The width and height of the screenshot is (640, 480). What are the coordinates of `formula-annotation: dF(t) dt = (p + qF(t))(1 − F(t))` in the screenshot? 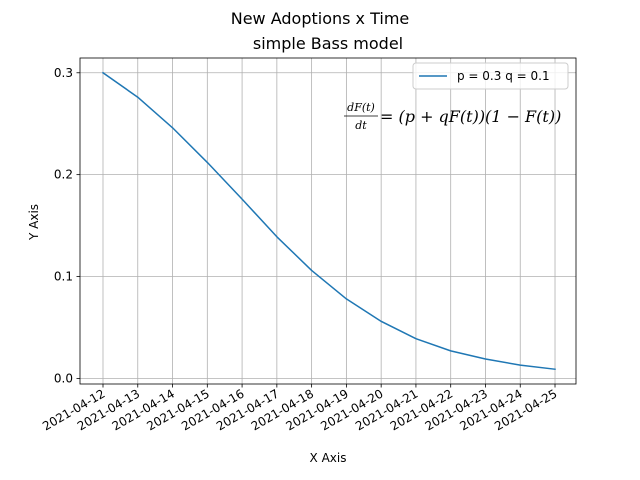 It's located at (452, 116).